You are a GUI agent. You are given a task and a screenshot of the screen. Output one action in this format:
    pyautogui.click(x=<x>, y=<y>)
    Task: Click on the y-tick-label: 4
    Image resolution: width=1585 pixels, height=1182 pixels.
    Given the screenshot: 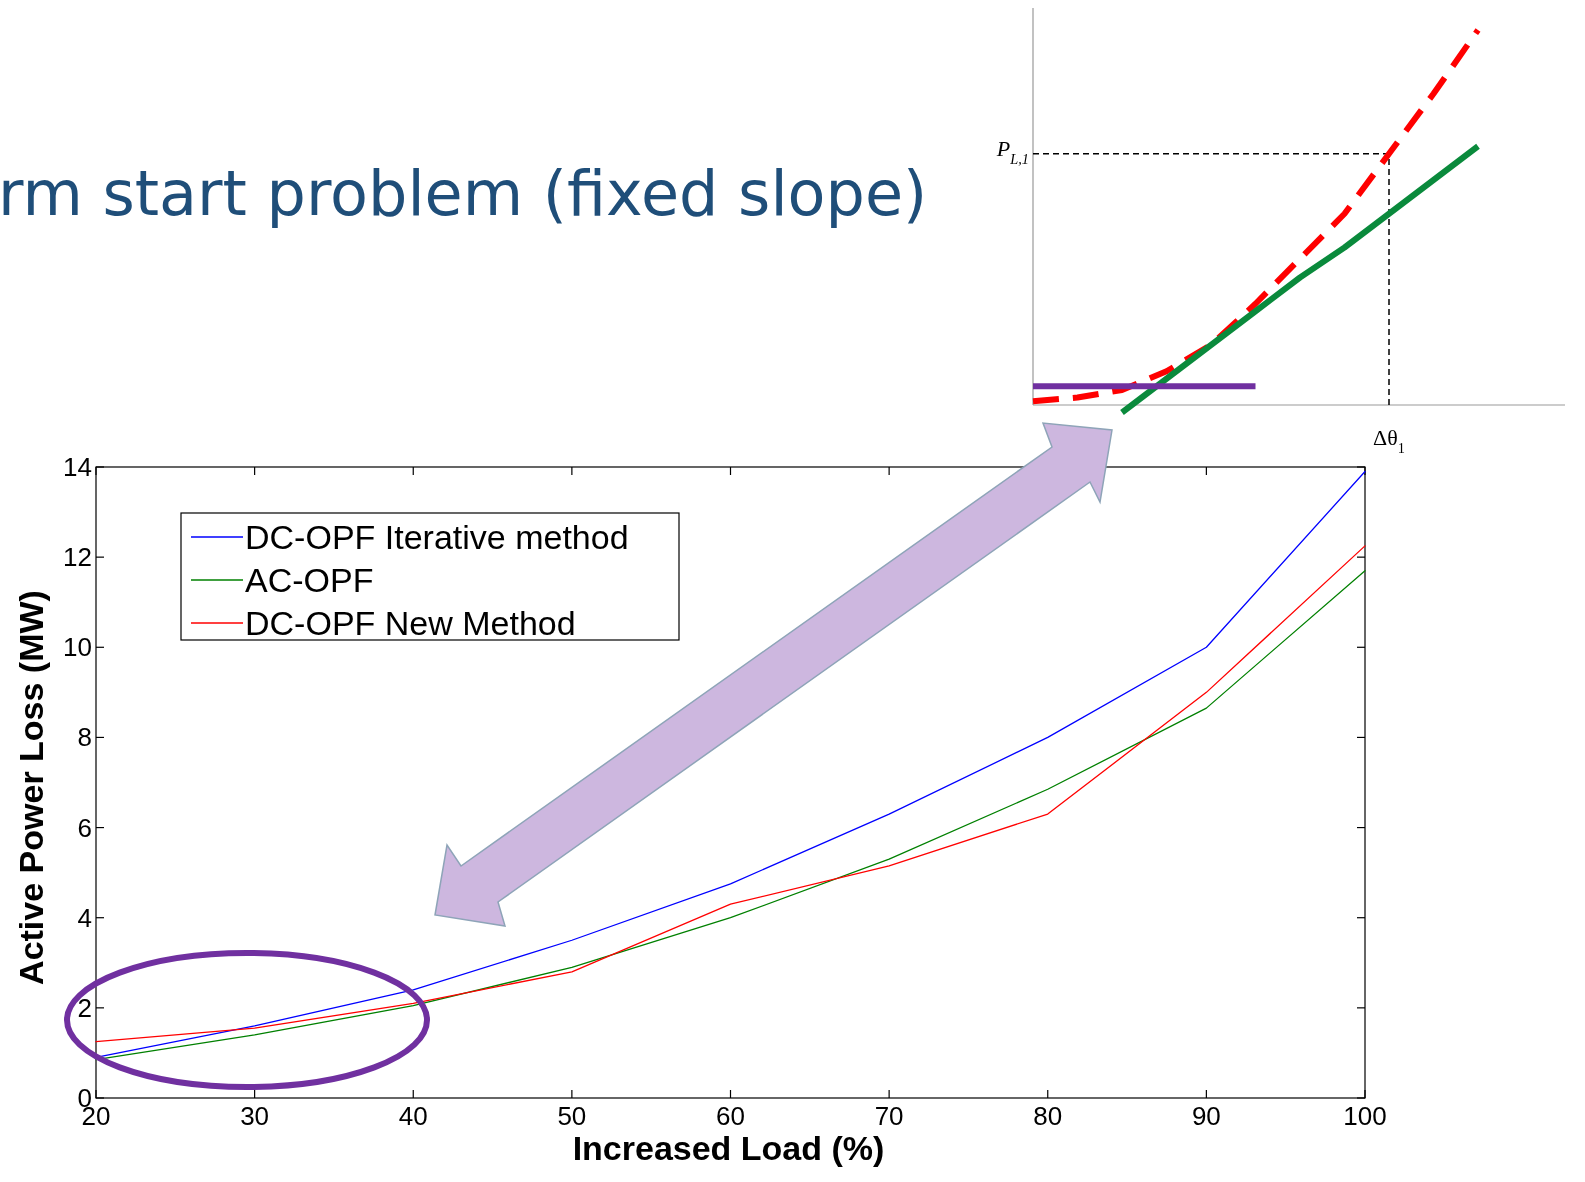 What is the action you would take?
    pyautogui.click(x=84, y=917)
    